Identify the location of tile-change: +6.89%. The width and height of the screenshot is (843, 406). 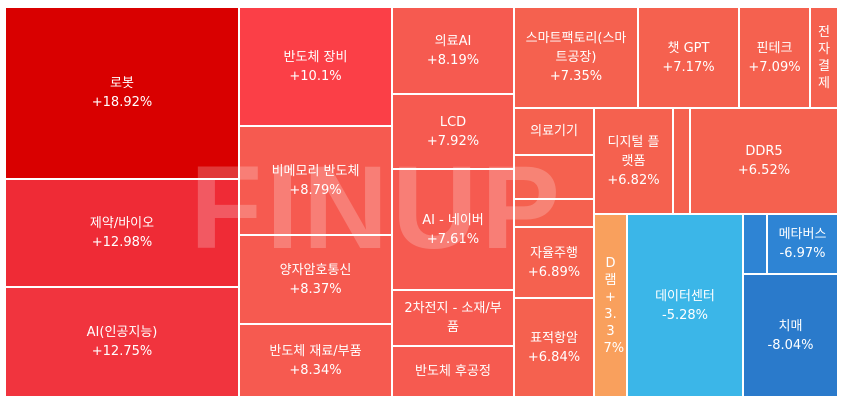
(554, 272).